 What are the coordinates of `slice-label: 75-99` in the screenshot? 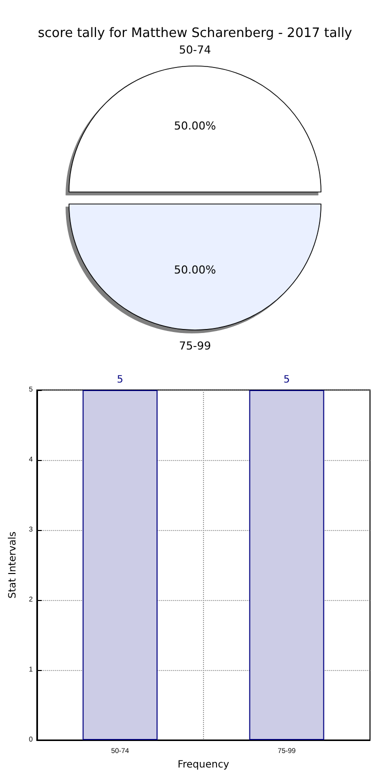 It's located at (195, 346).